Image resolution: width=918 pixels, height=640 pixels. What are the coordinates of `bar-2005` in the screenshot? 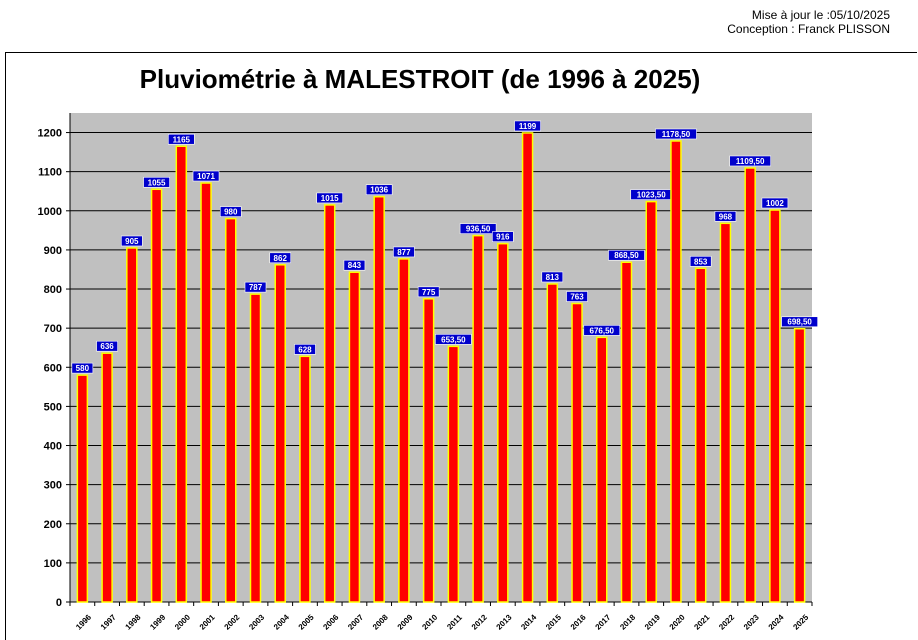 It's located at (305, 479).